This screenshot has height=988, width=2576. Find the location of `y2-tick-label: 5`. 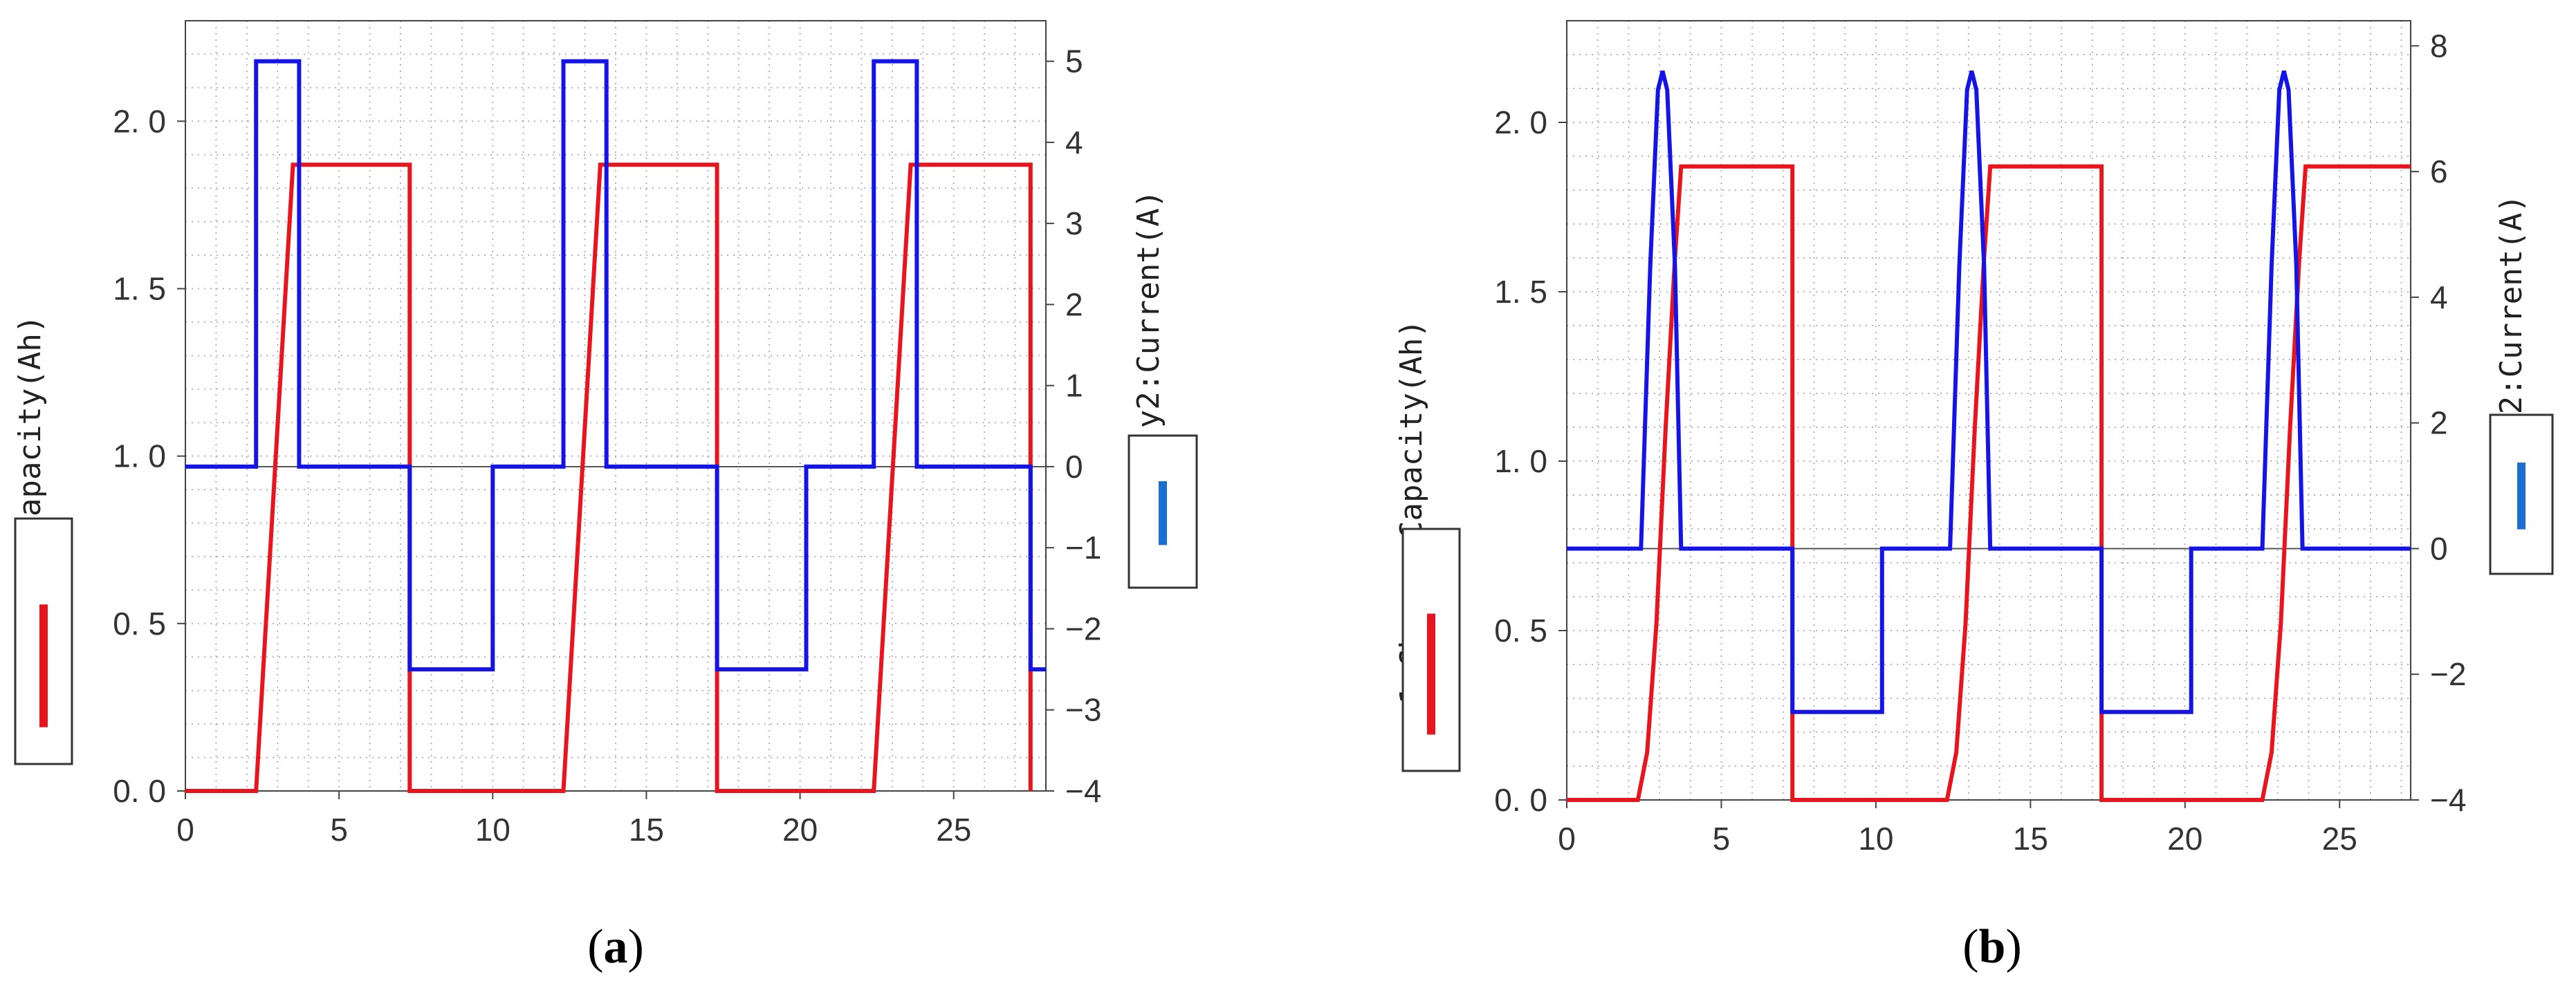

y2-tick-label: 5 is located at coordinates (1074, 62).